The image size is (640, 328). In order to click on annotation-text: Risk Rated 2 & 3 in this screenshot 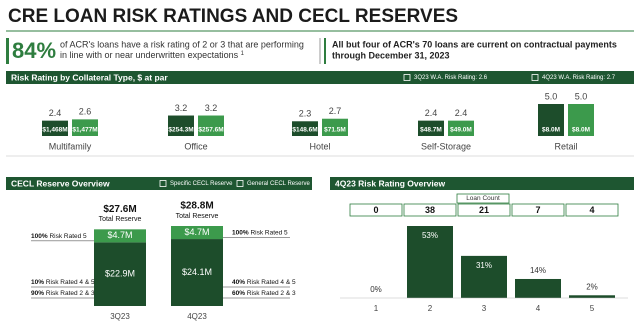, I will do `click(70, 293)`.